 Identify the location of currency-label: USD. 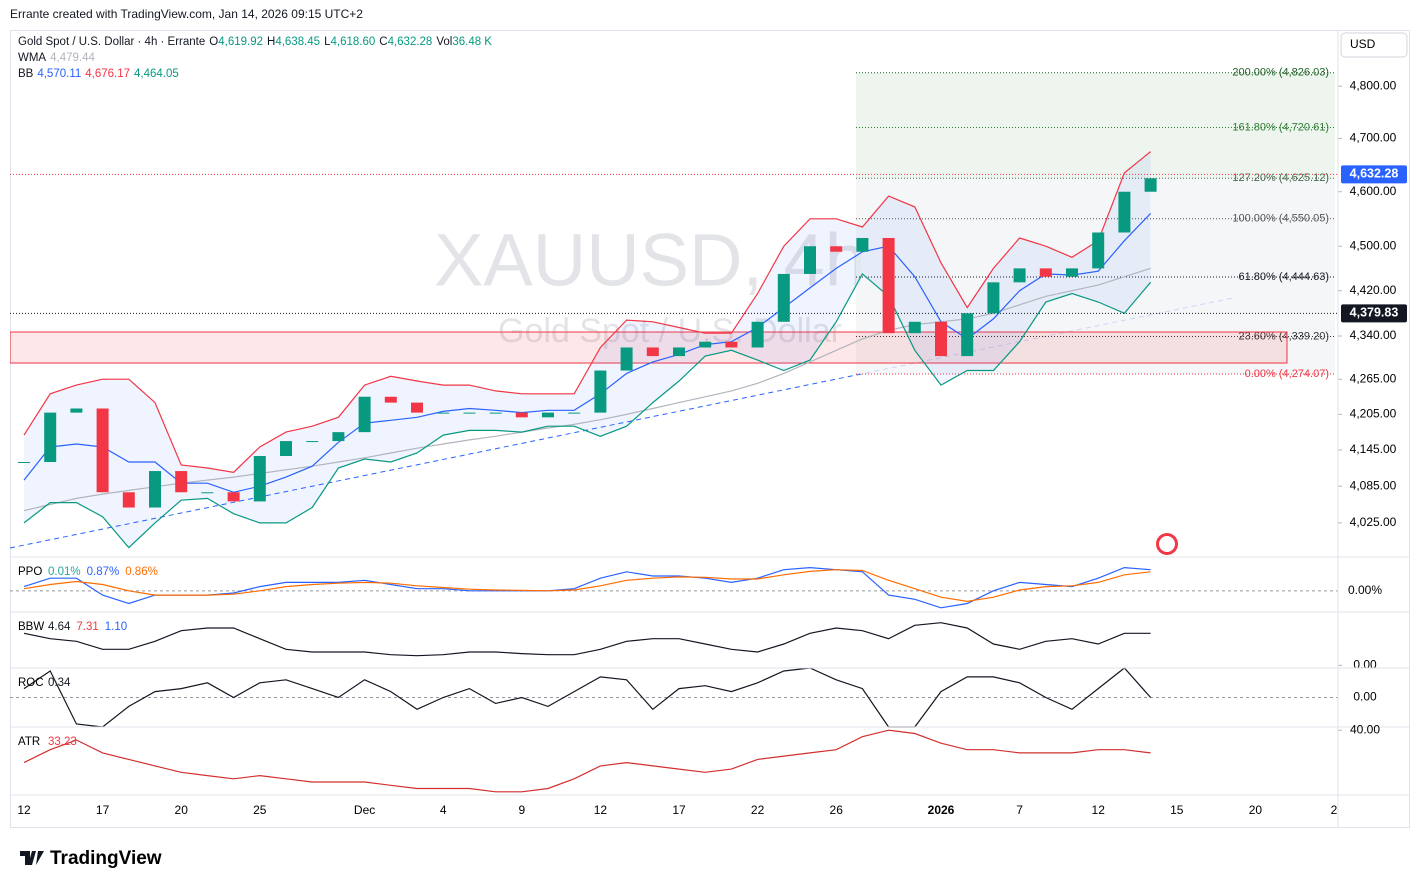
(1363, 44).